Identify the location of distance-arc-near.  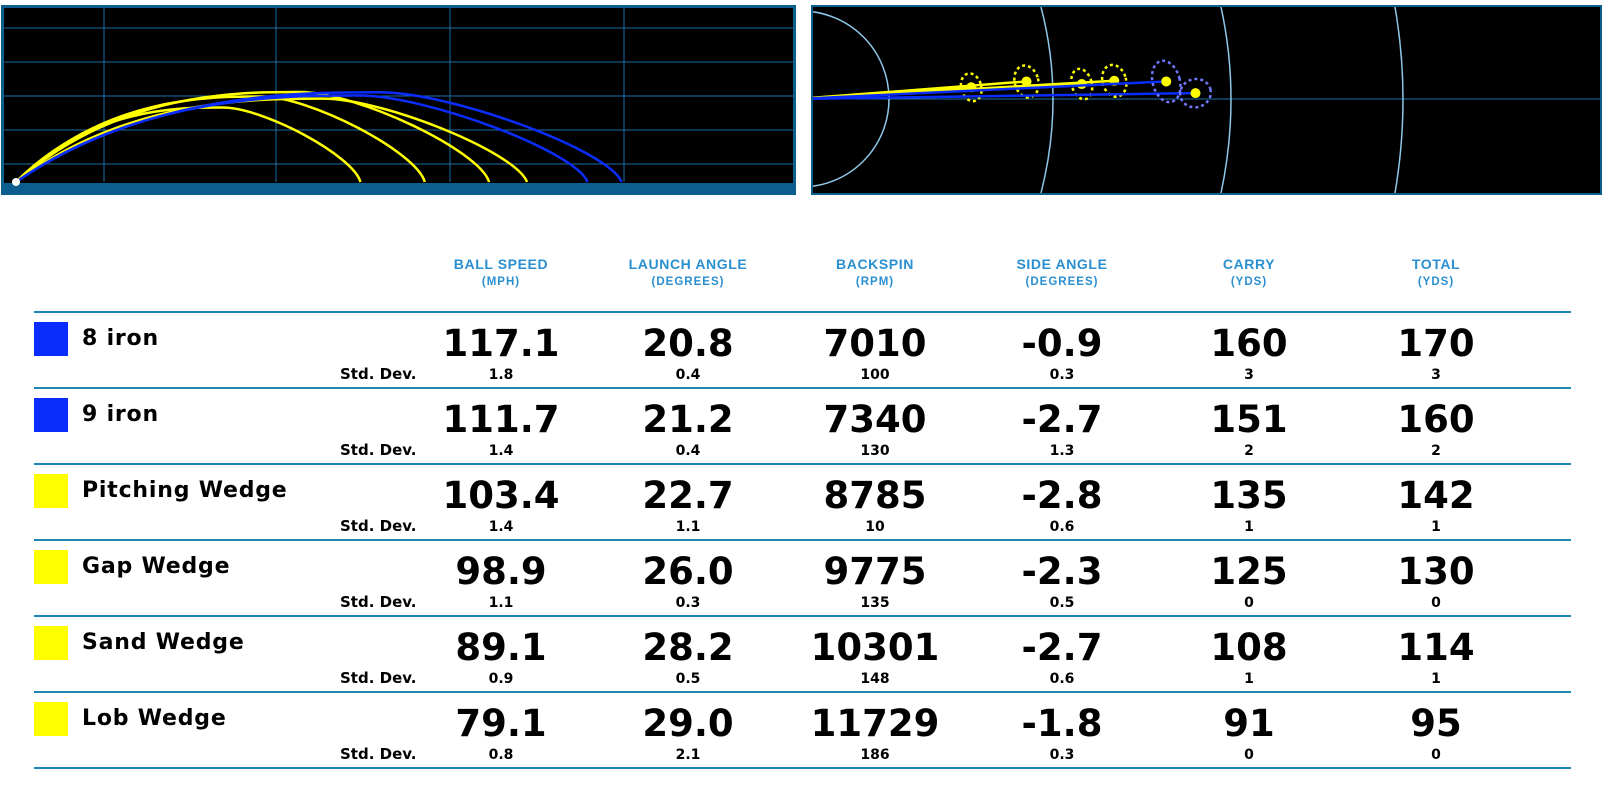
(851, 99).